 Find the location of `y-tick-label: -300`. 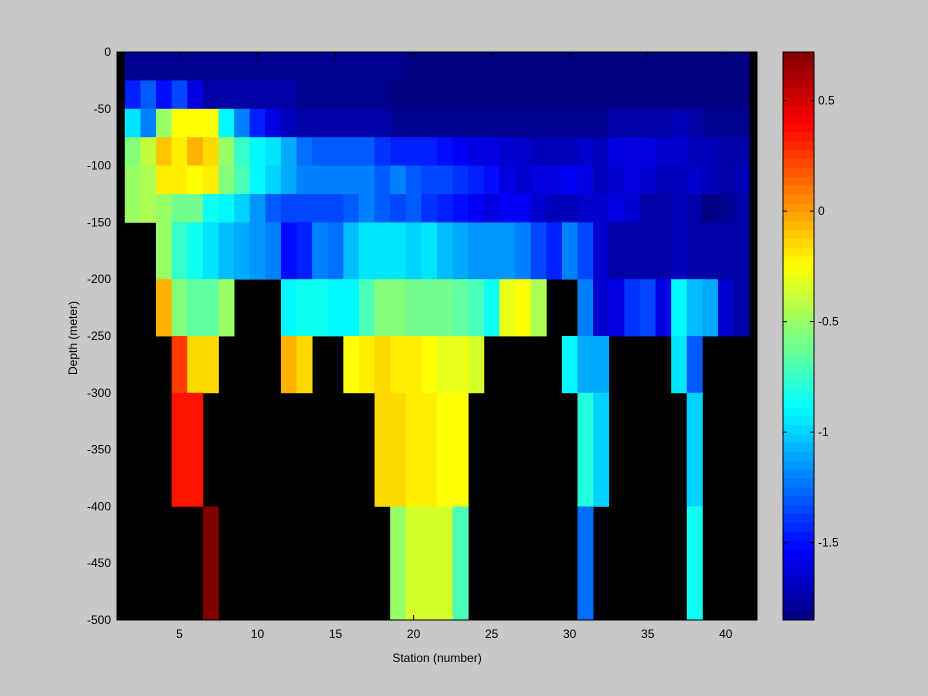

y-tick-label: -300 is located at coordinates (99, 393).